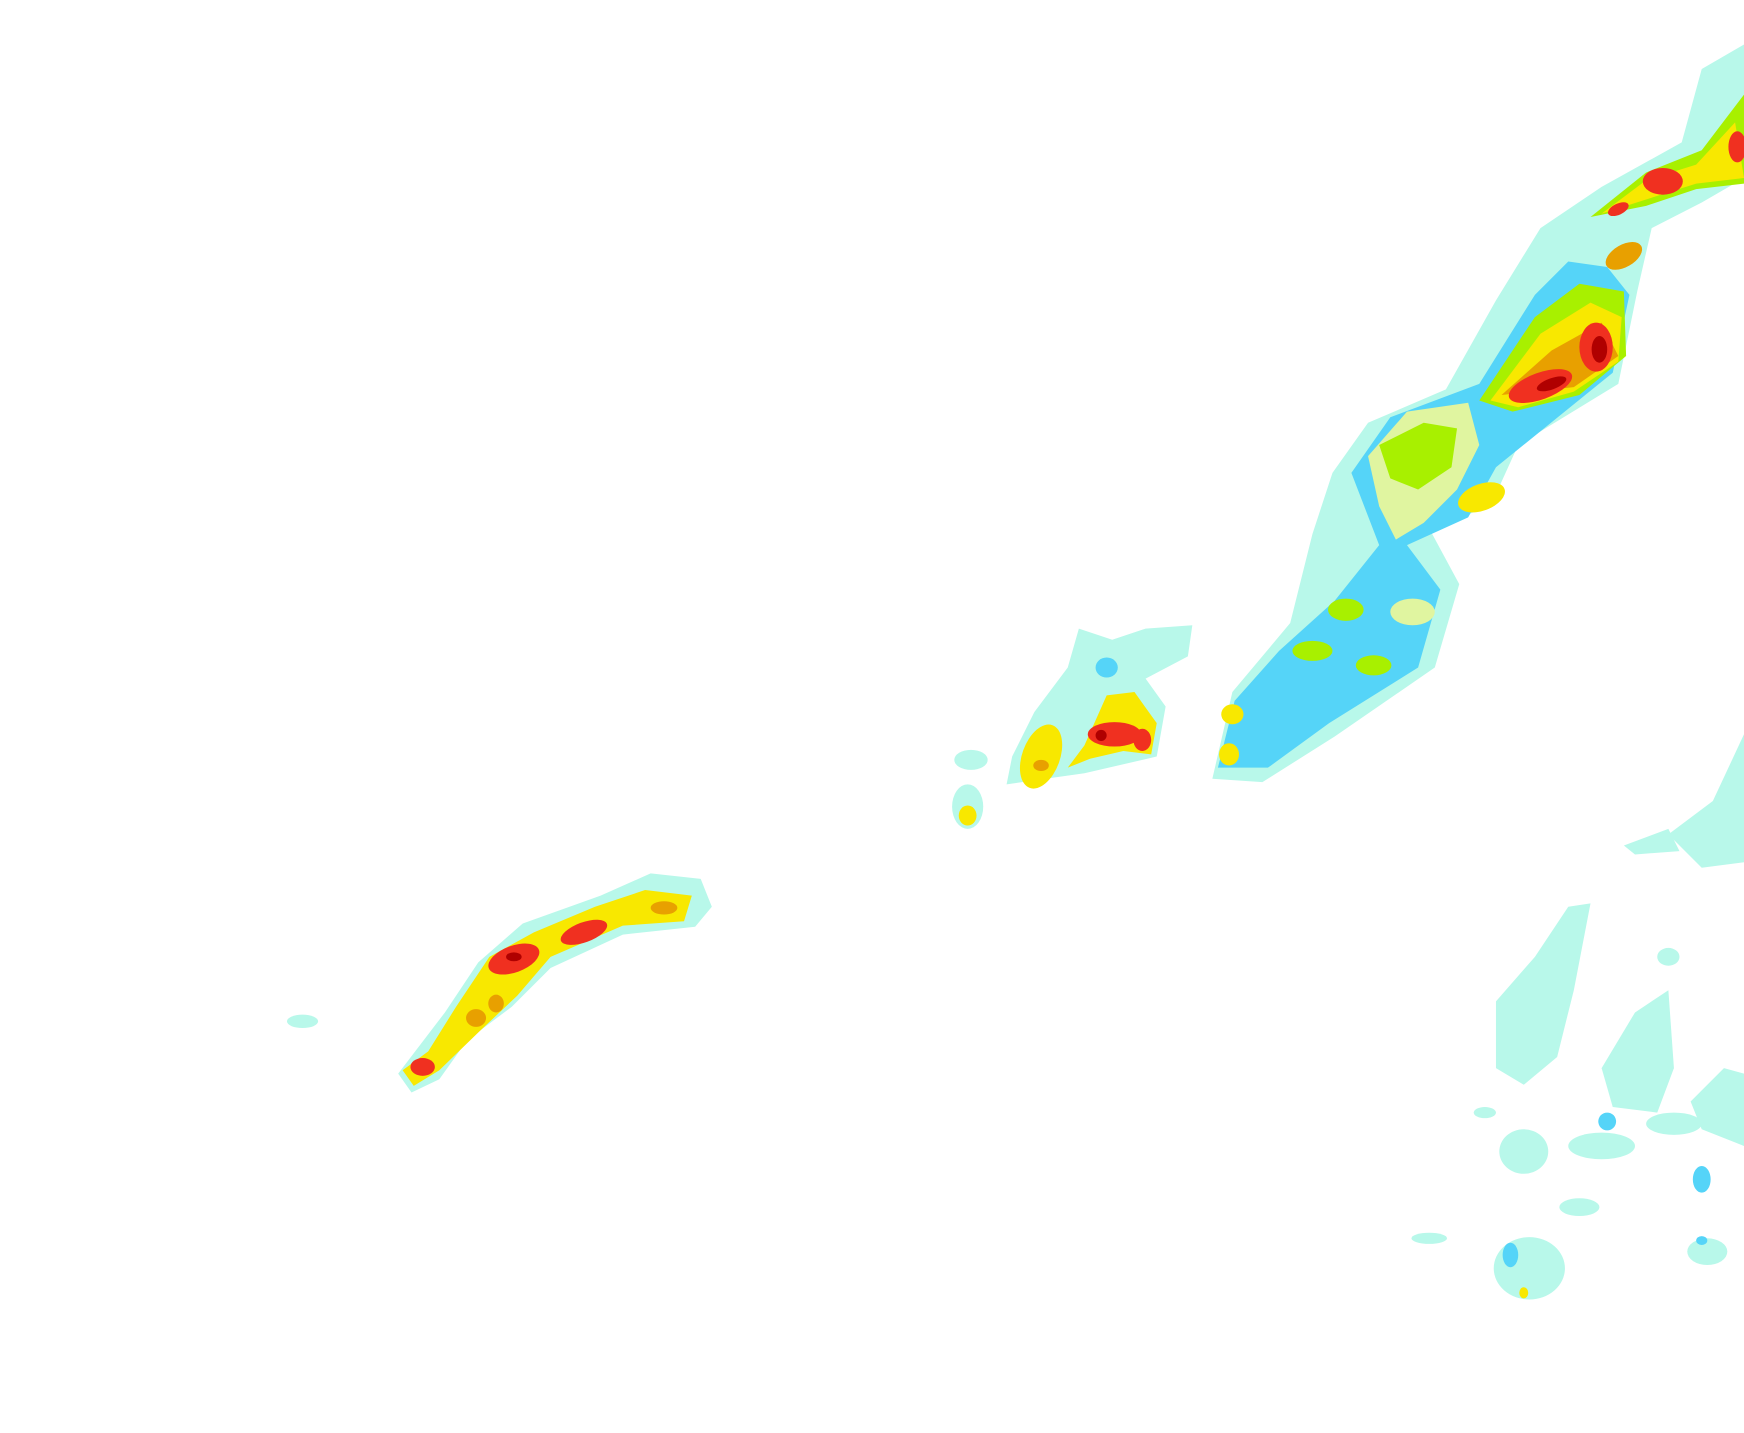 The width and height of the screenshot is (1744, 1433). Describe the element at coordinates (1072, 727) in the screenshot. I see `storm-cluster-middle` at that location.